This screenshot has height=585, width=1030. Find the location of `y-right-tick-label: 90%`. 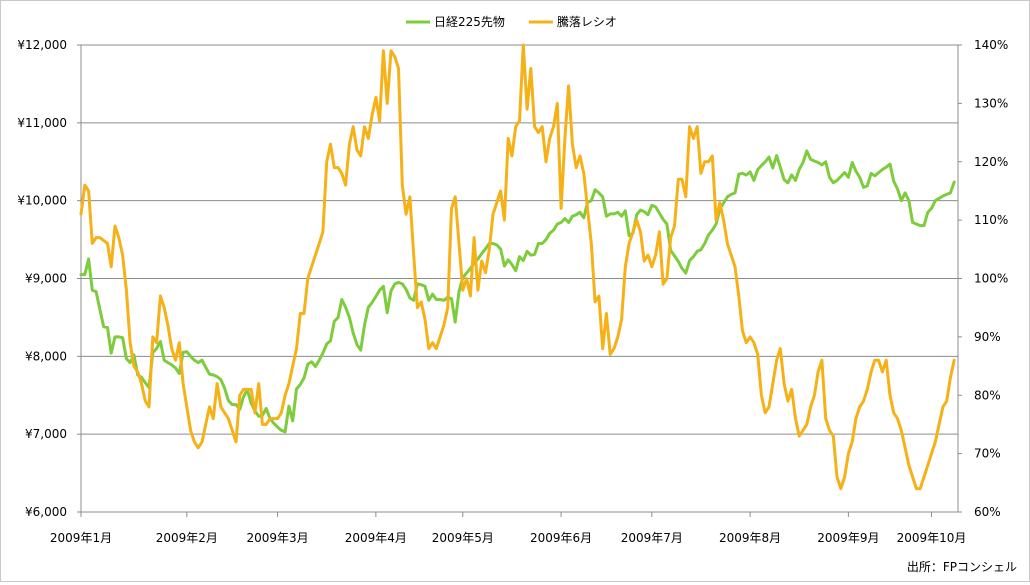

y-right-tick-label: 90% is located at coordinates (987, 337).